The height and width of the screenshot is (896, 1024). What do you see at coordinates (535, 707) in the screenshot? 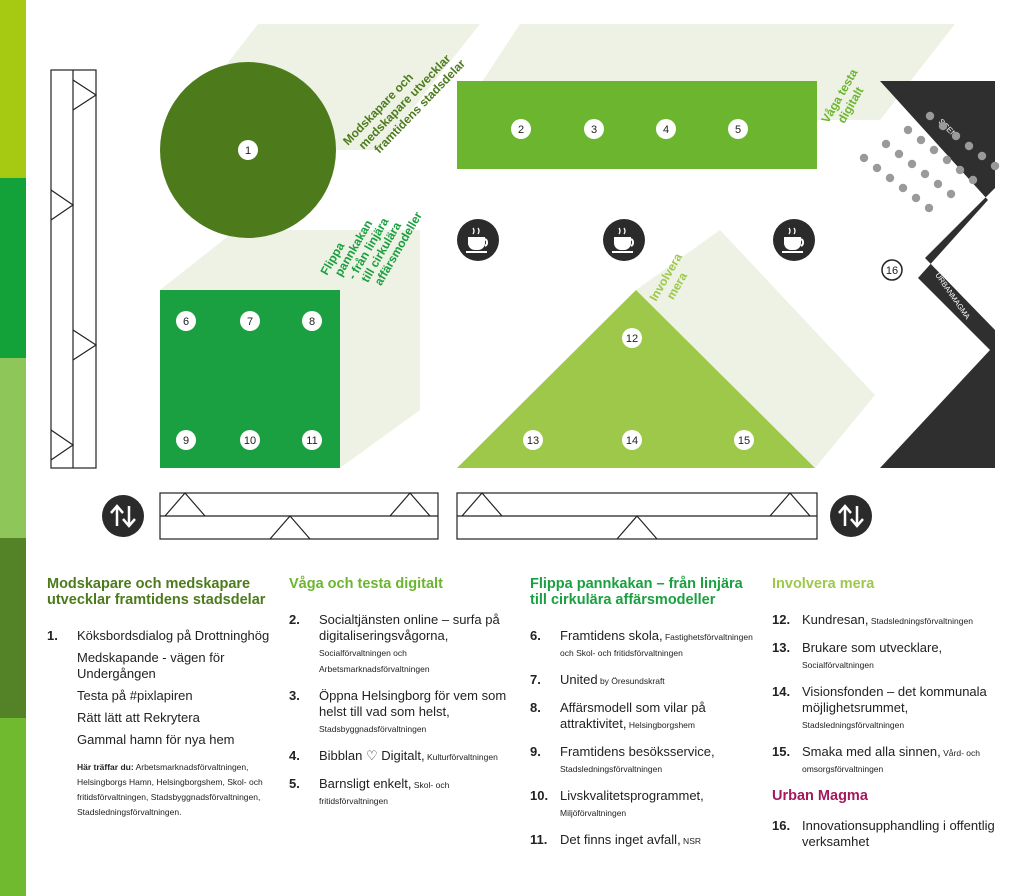
I see `legend-num: 8.` at bounding box center [535, 707].